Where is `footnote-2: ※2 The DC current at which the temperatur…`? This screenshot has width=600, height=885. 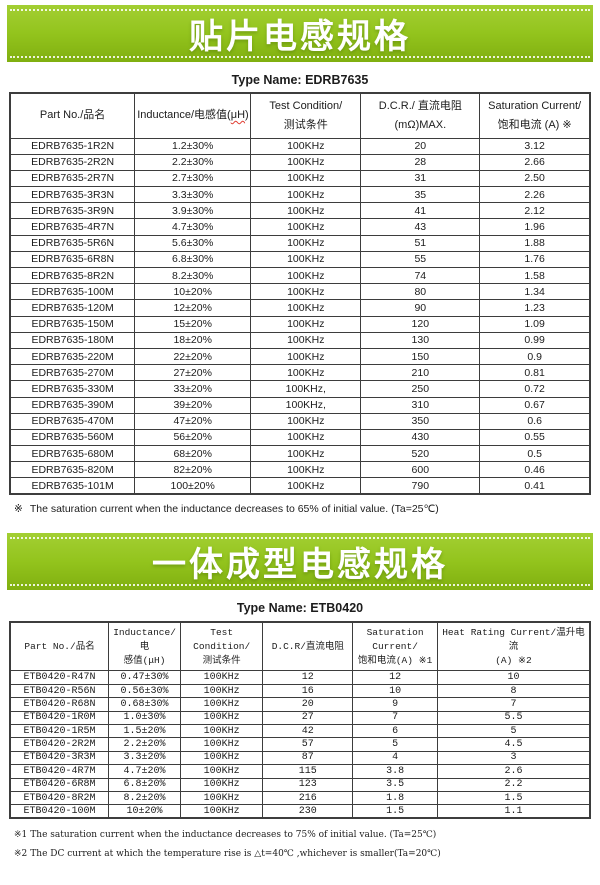
footnote-2: ※2 The DC current at which the temperatur… is located at coordinates (300, 854).